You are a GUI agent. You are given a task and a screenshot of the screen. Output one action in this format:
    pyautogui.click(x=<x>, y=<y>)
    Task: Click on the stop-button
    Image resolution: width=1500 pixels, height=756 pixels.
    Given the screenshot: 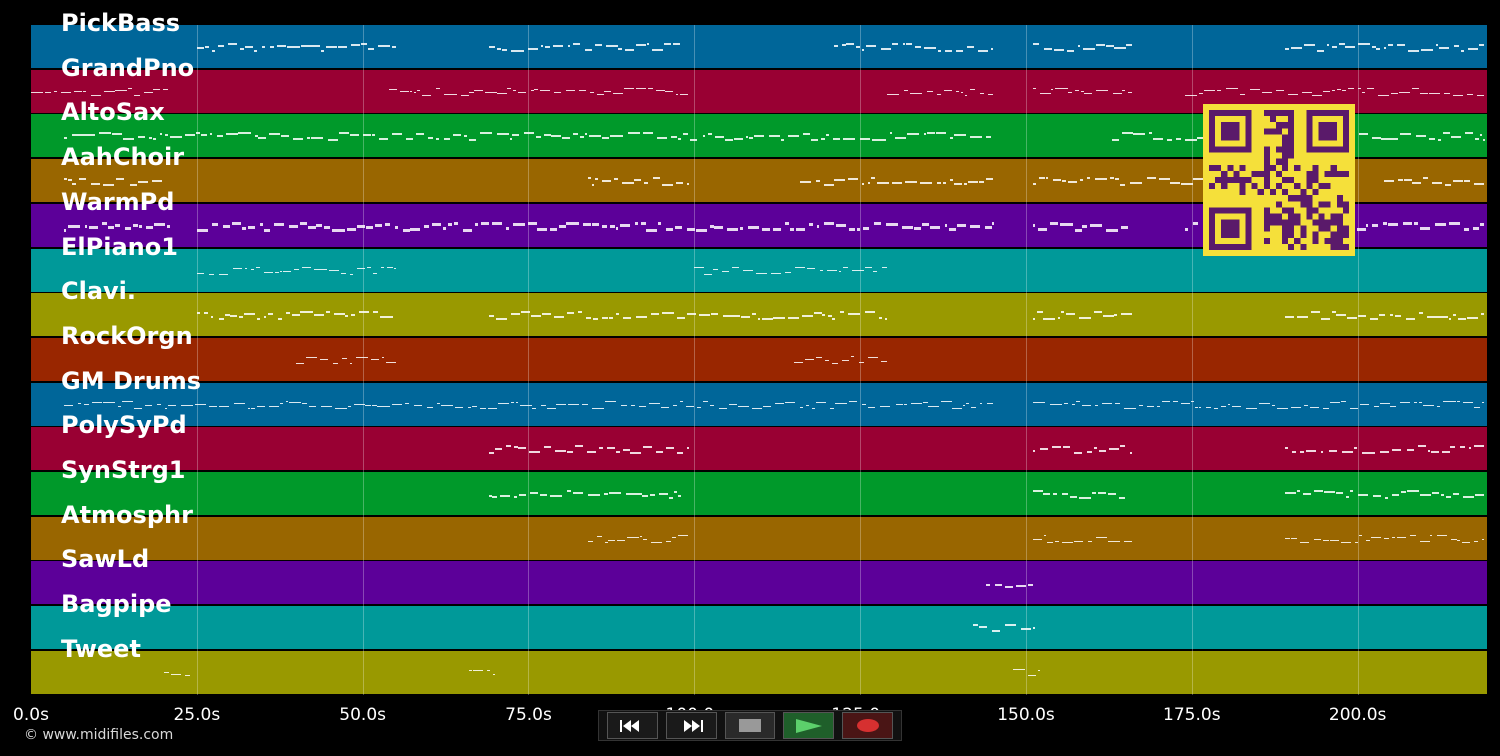 What is the action you would take?
    pyautogui.click(x=750, y=725)
    